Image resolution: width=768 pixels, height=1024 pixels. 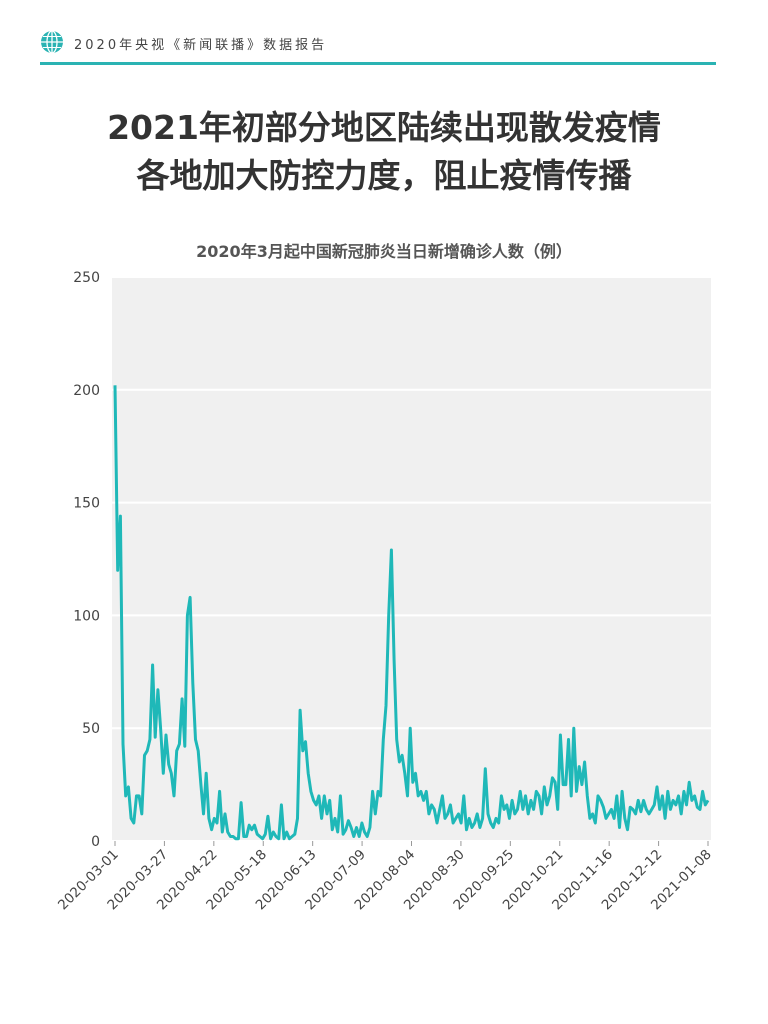 What do you see at coordinates (86, 504) in the screenshot?
I see `y-tick-label: 150` at bounding box center [86, 504].